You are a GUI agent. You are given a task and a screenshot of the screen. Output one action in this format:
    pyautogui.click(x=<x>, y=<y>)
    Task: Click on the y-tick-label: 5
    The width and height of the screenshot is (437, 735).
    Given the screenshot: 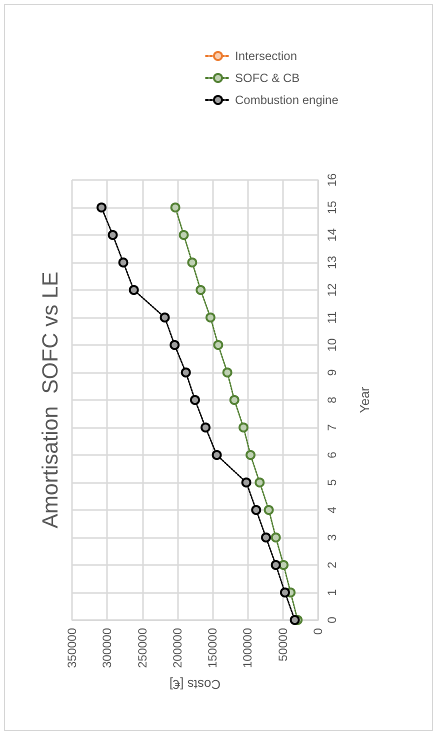 What is the action you would take?
    pyautogui.click(x=332, y=482)
    